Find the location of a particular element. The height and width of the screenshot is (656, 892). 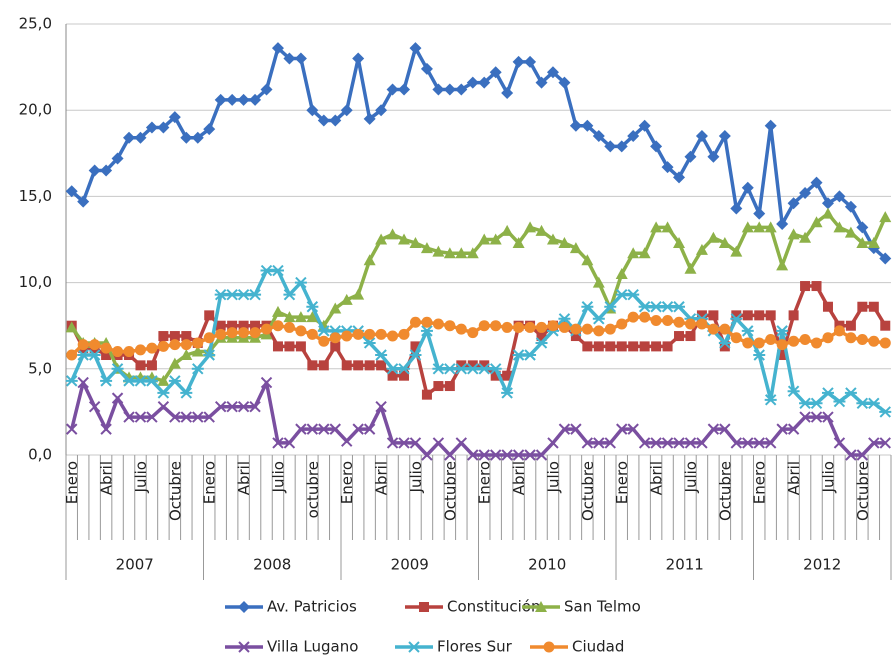

y-tick-label: 15,0 is located at coordinates (35, 196).